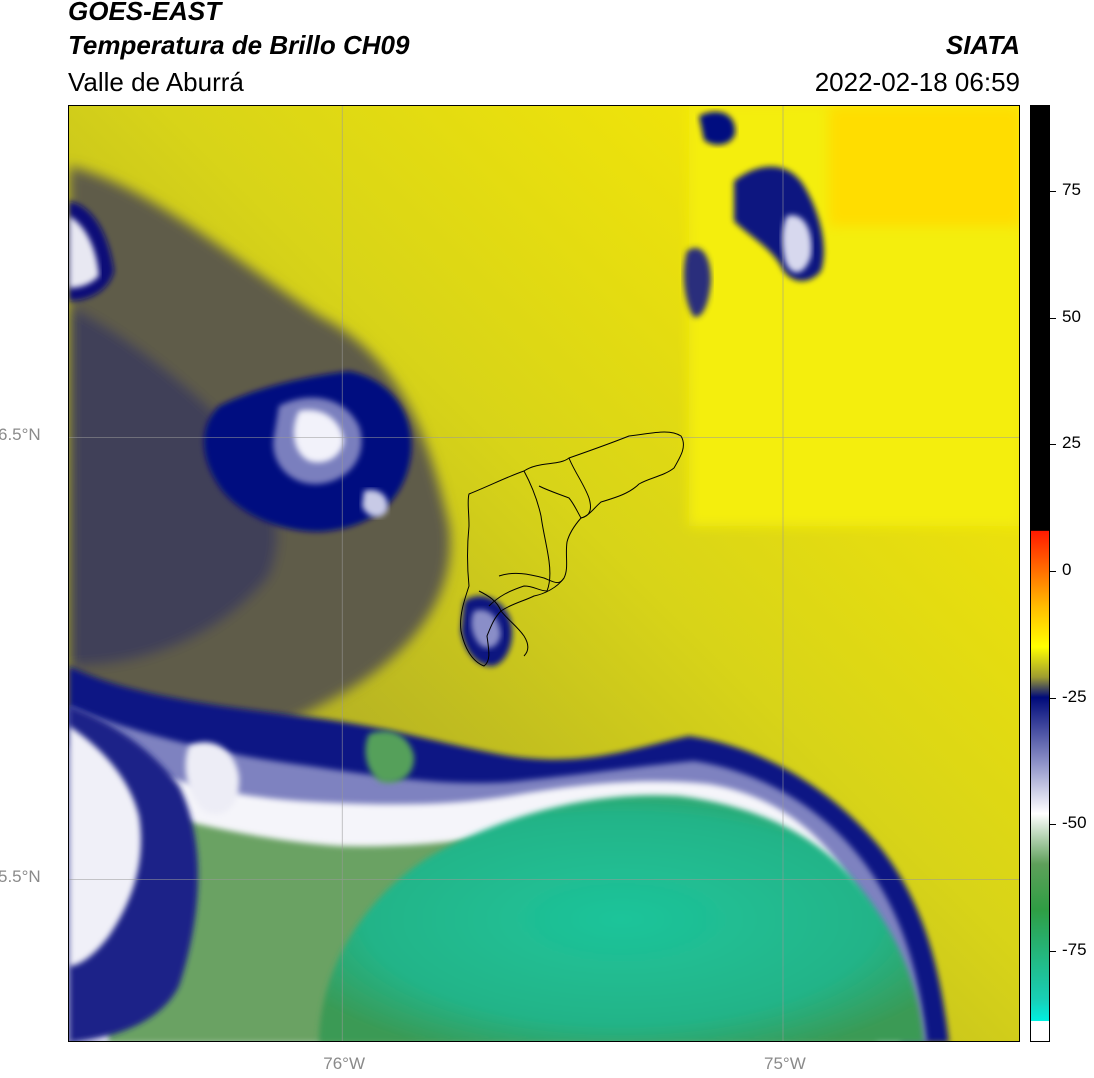 Image resolution: width=1094 pixels, height=1078 pixels. Describe the element at coordinates (20, 435) in the screenshot. I see `lat-label-6-5n: 6.5°N` at that location.